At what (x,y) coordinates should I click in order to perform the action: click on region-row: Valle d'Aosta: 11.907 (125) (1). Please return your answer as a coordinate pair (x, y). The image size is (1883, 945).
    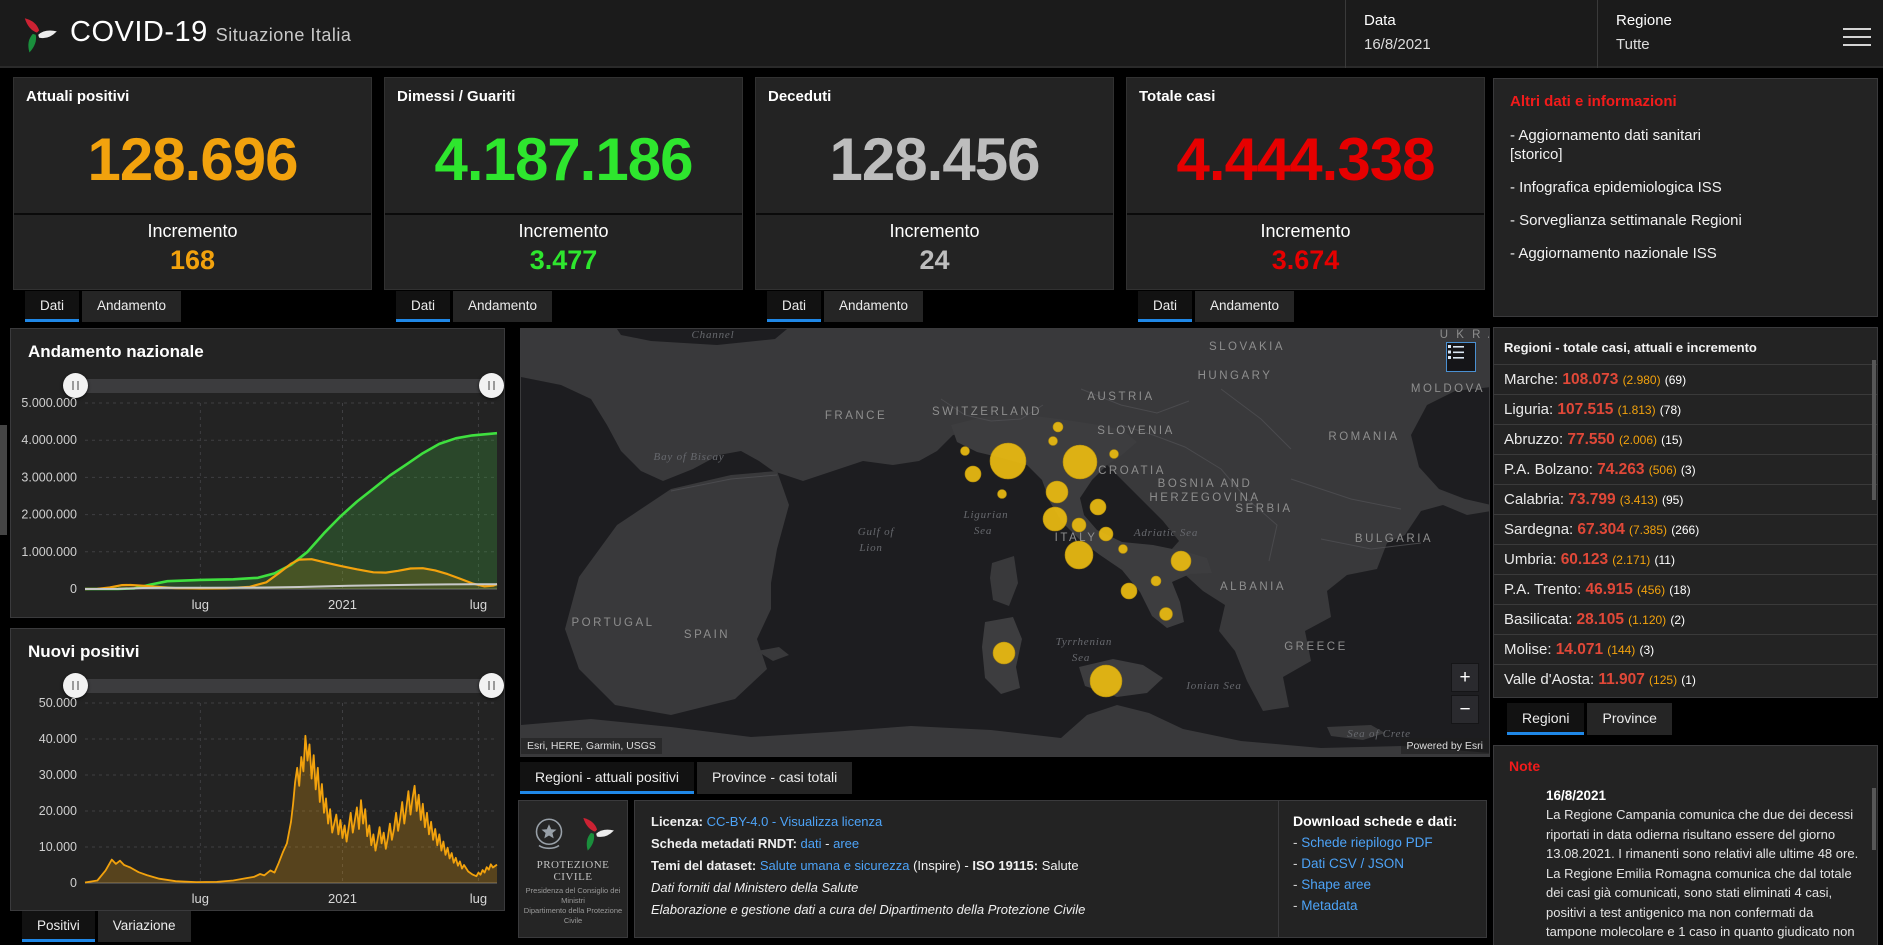
    Looking at the image, I should click on (1685, 679).